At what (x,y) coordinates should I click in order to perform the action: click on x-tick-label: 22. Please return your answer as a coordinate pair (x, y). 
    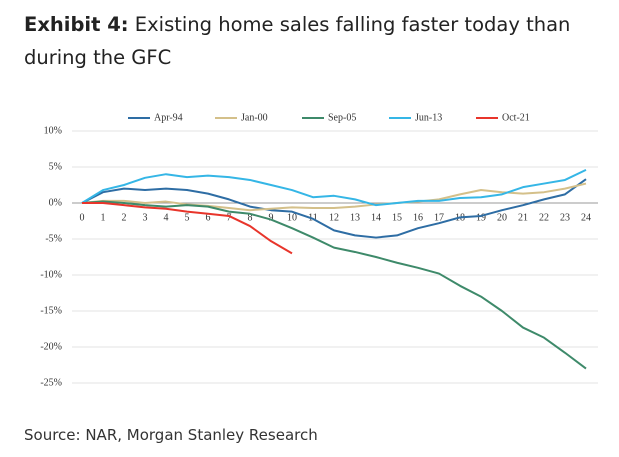
    Looking at the image, I should click on (544, 217).